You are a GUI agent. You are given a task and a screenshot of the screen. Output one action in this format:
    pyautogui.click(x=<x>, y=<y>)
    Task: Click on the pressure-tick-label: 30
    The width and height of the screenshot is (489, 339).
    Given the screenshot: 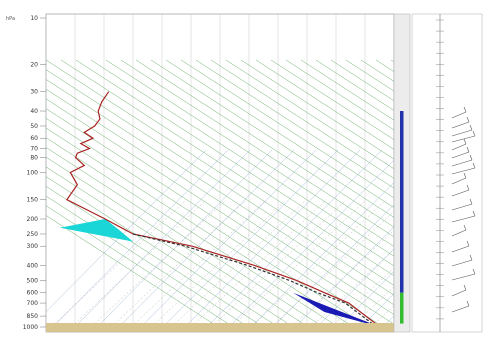 What is the action you would take?
    pyautogui.click(x=34, y=92)
    